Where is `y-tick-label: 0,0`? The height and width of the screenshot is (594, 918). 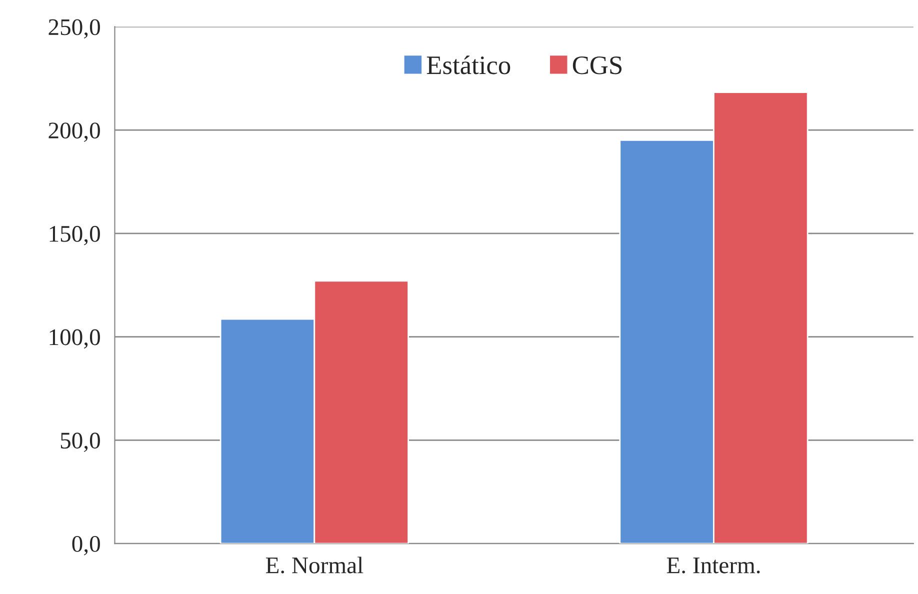
y-tick-label: 0,0 is located at coordinates (86, 546).